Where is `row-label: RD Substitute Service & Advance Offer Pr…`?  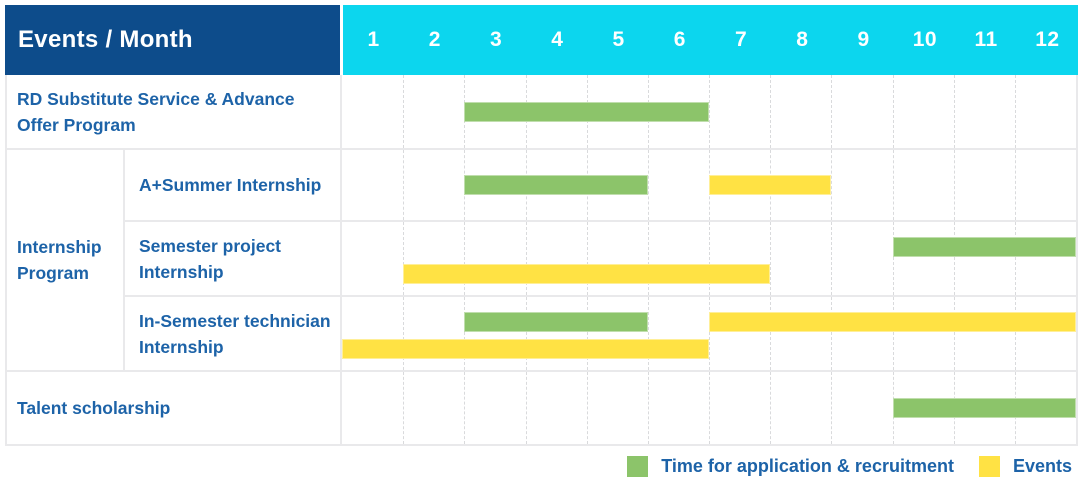
row-label: RD Substitute Service & Advance Offer Pr… is located at coordinates (174, 111).